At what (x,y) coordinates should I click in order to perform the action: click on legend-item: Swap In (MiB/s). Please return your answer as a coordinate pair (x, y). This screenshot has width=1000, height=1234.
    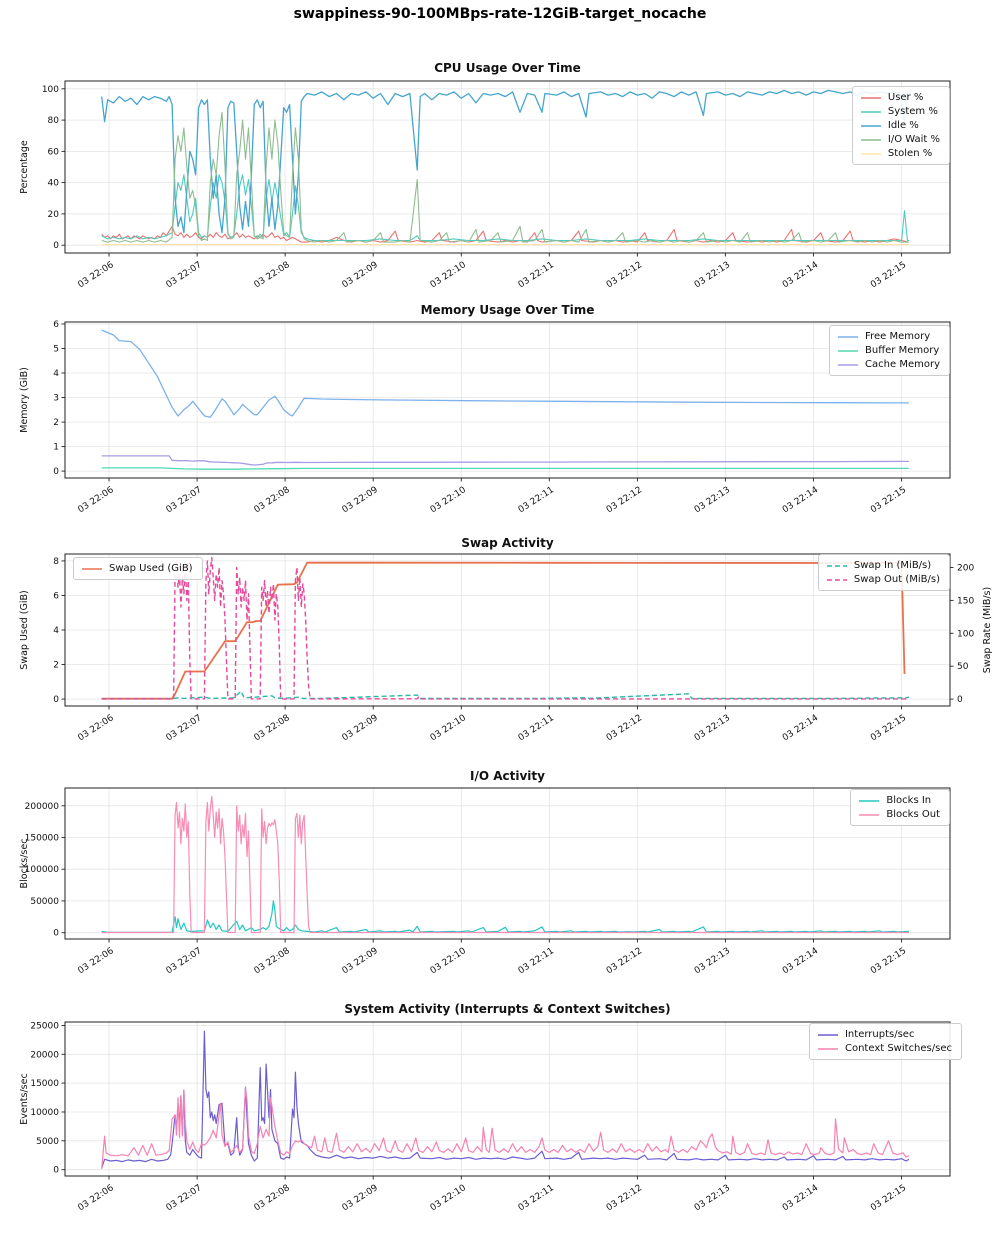
    Looking at the image, I should click on (883, 565).